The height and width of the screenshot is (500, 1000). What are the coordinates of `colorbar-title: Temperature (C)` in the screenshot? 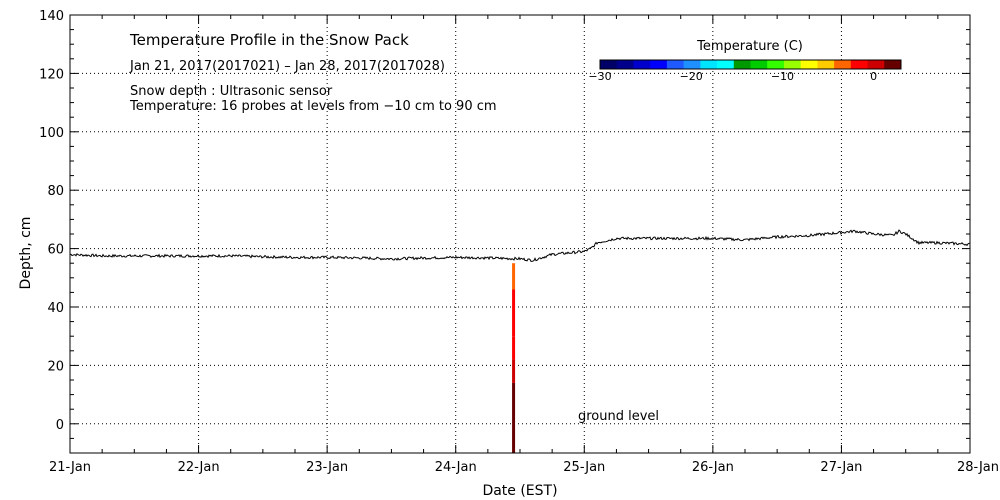 It's located at (749, 46).